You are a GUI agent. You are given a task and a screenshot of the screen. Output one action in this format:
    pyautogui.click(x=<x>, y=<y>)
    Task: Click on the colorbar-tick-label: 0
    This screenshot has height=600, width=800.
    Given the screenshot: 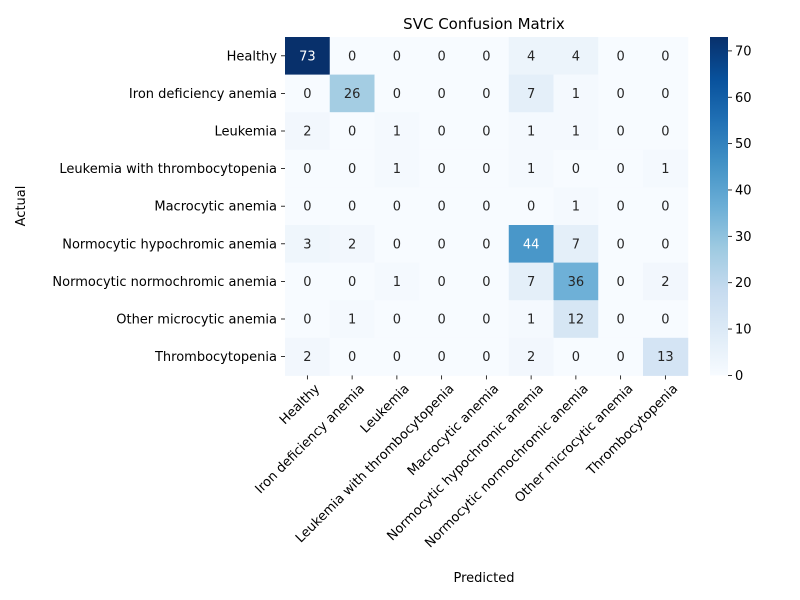 What is the action you would take?
    pyautogui.click(x=739, y=376)
    